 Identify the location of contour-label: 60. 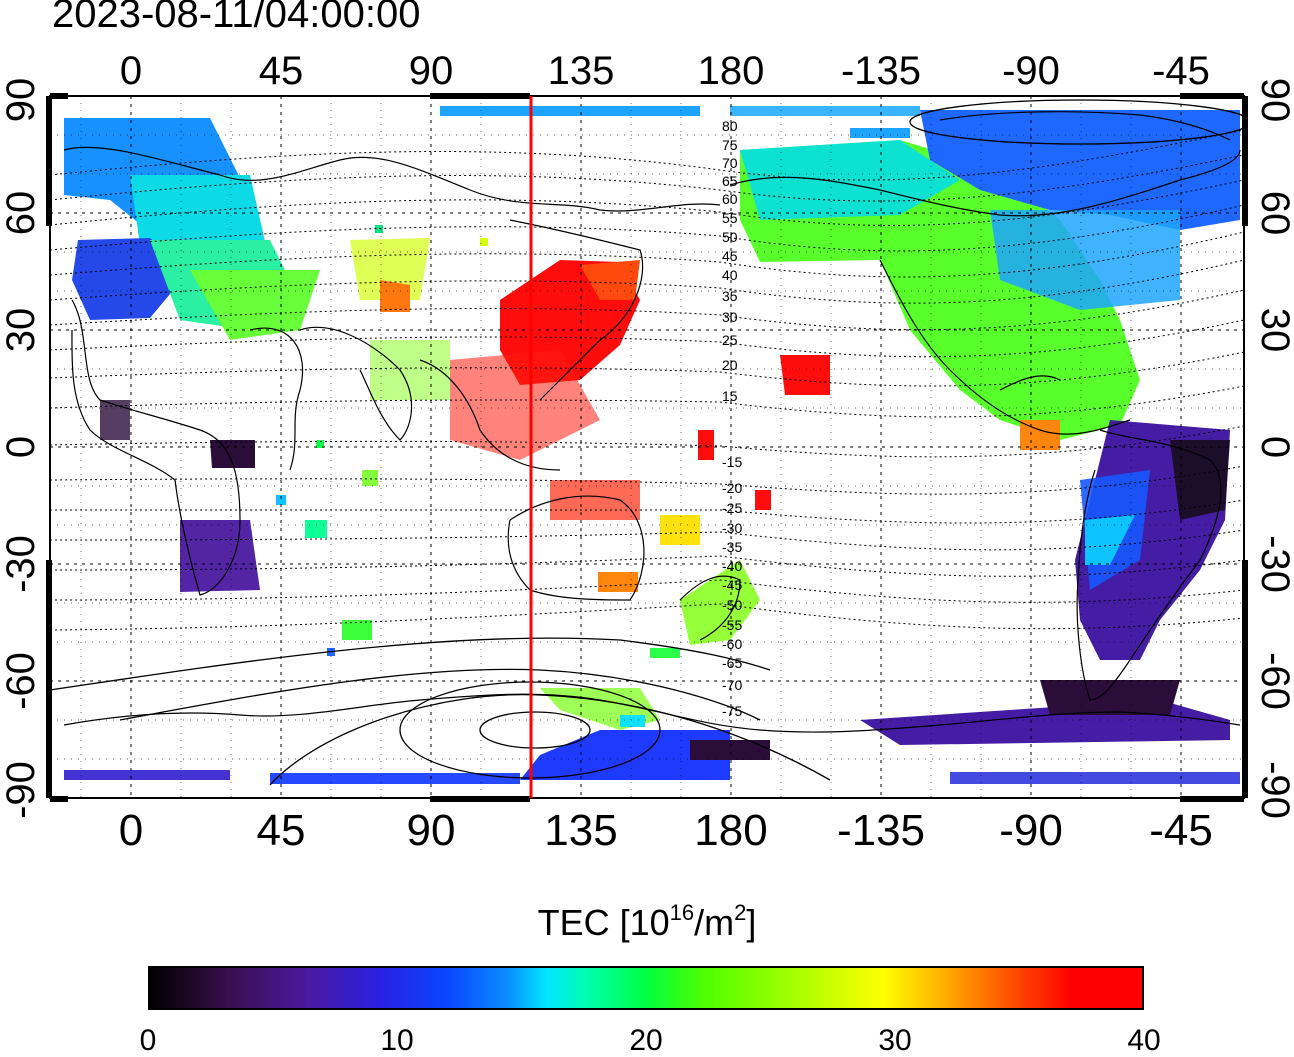
(730, 199).